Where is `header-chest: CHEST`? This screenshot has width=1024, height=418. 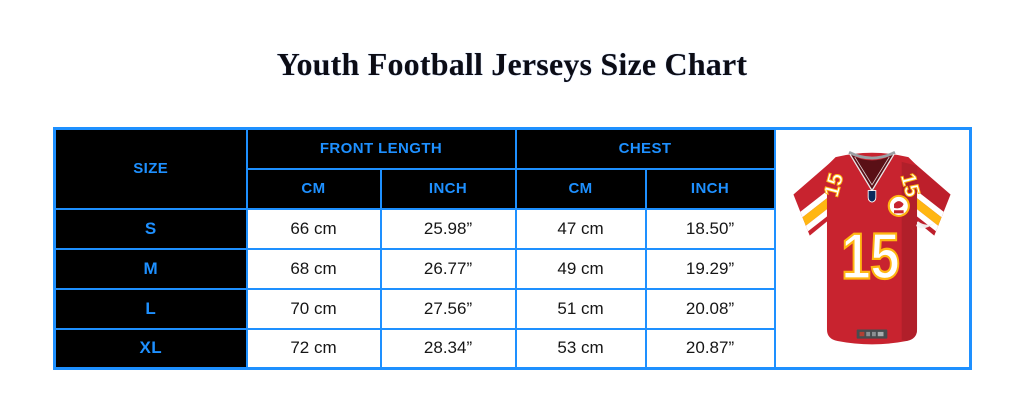
header-chest: CHEST is located at coordinates (645, 148).